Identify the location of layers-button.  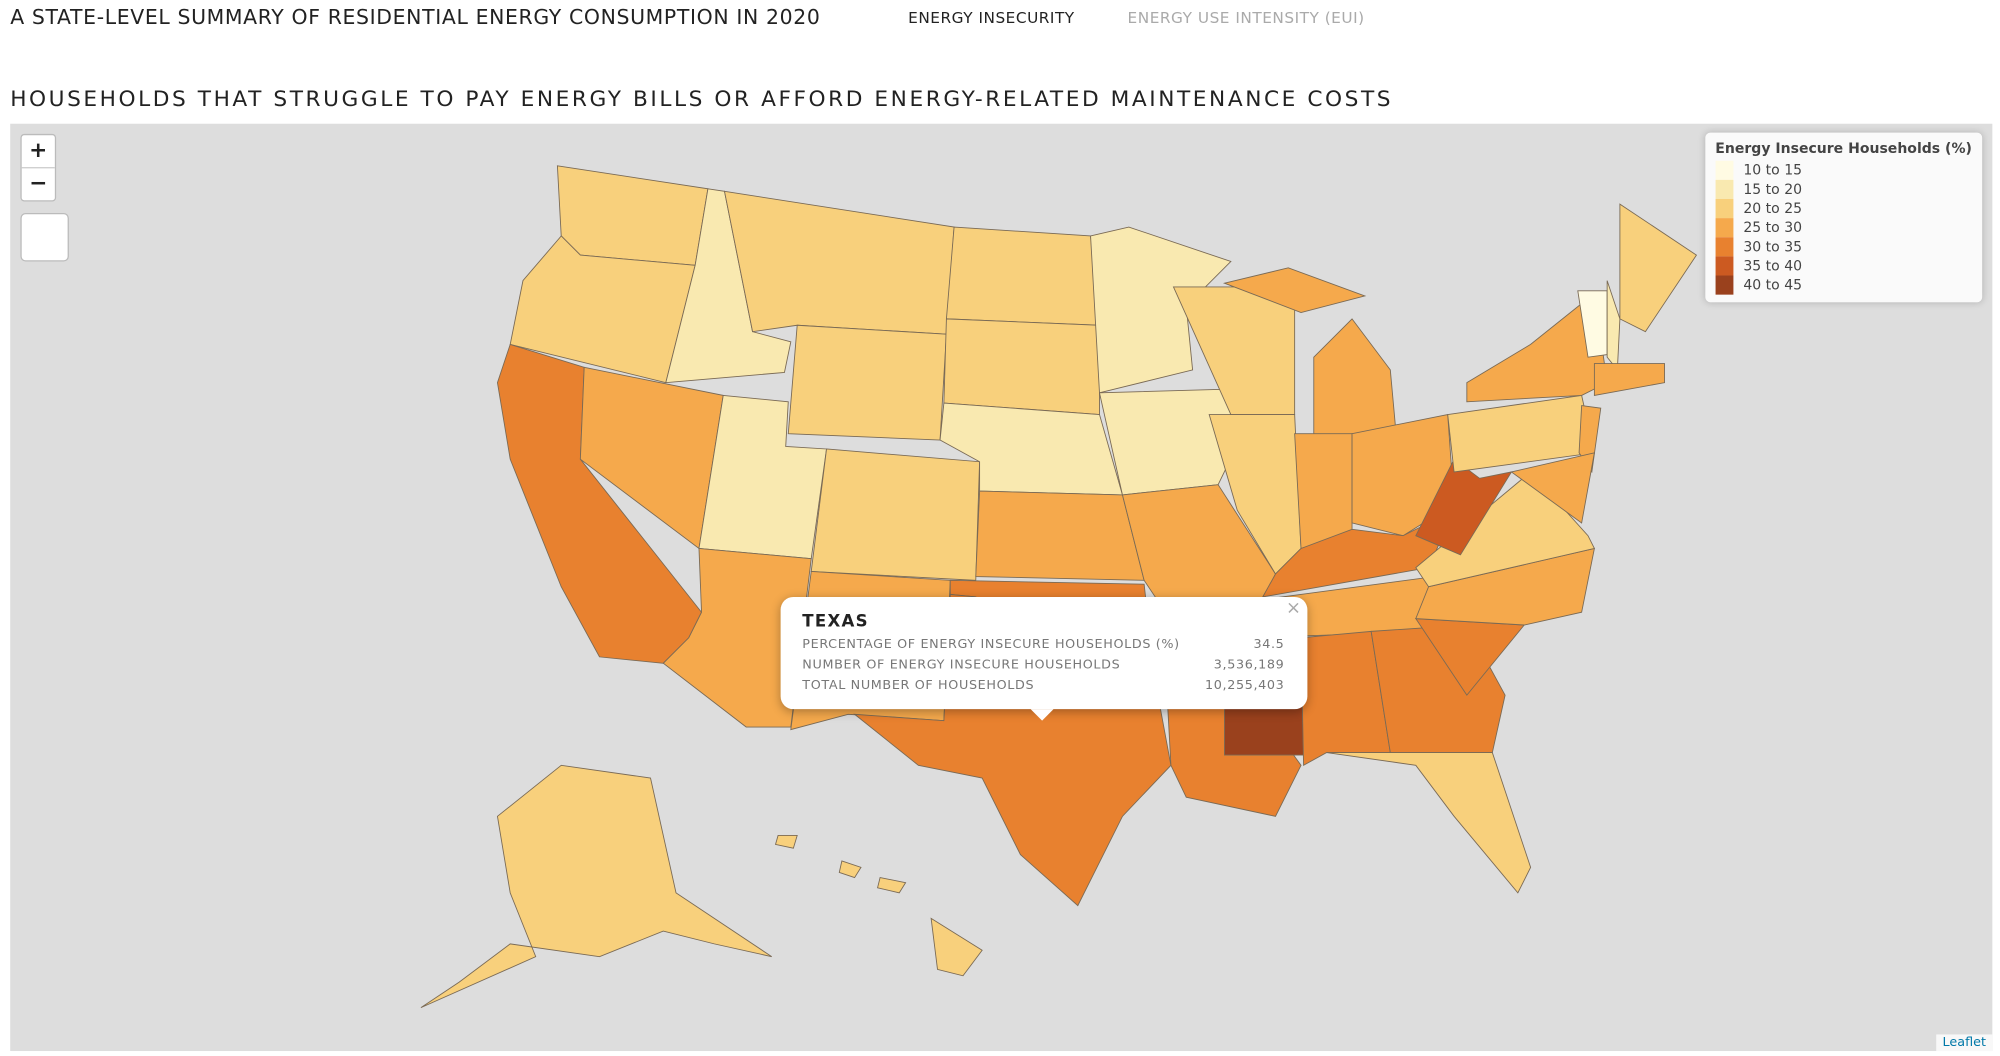
(44, 237).